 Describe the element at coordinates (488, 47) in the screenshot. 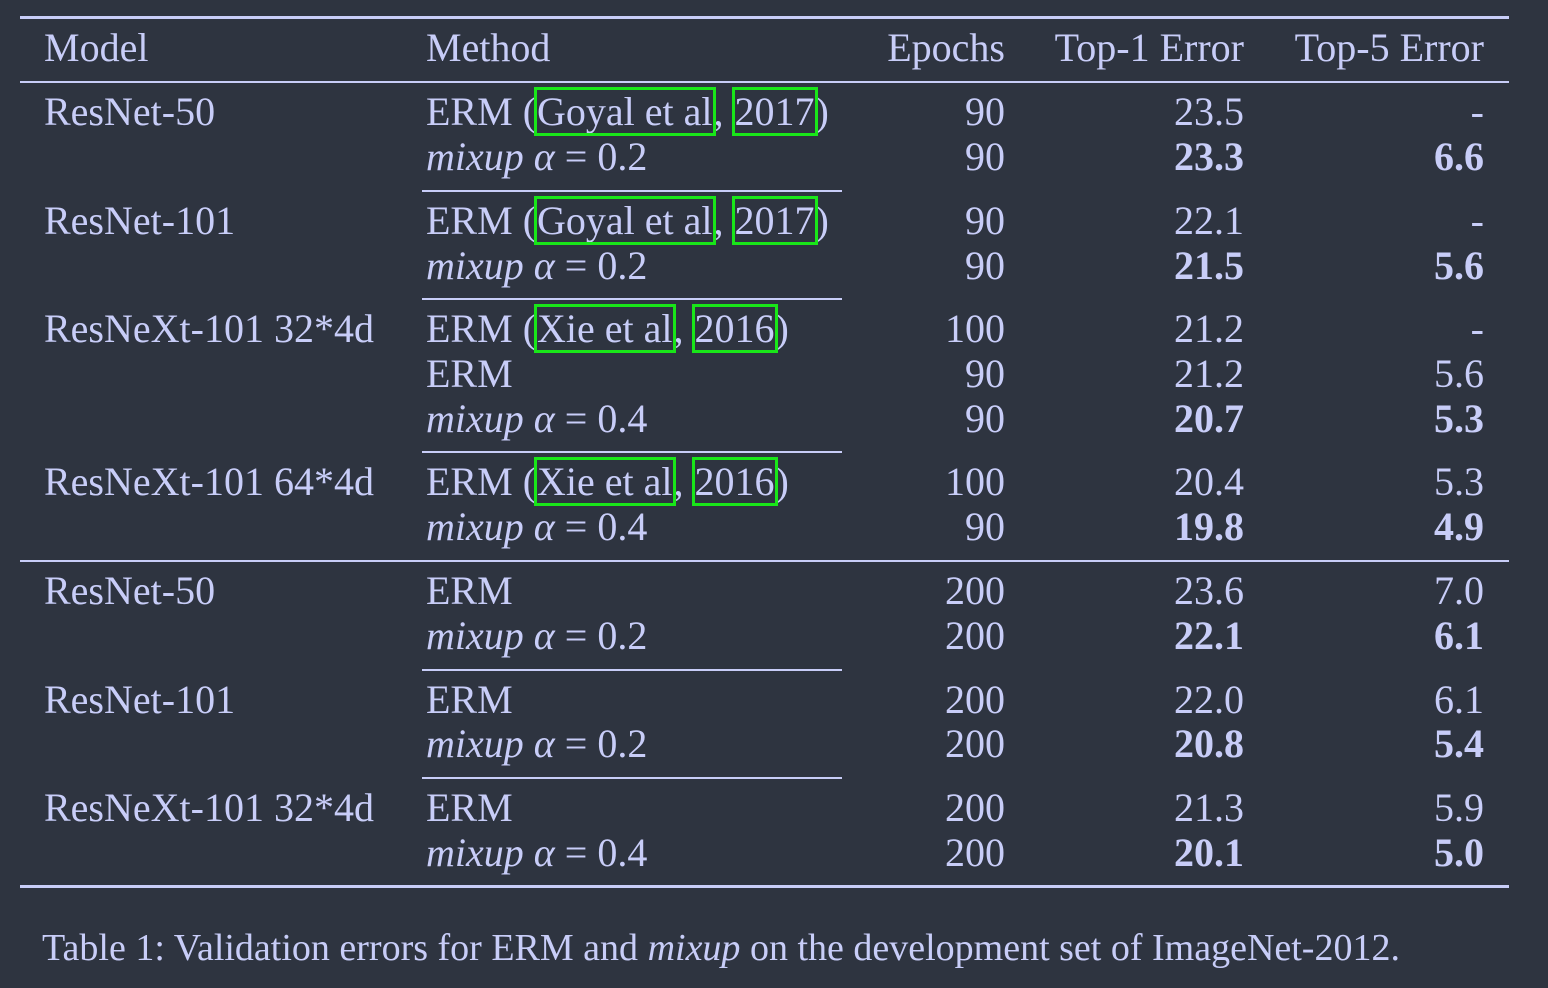

I see `header-method: Method` at that location.